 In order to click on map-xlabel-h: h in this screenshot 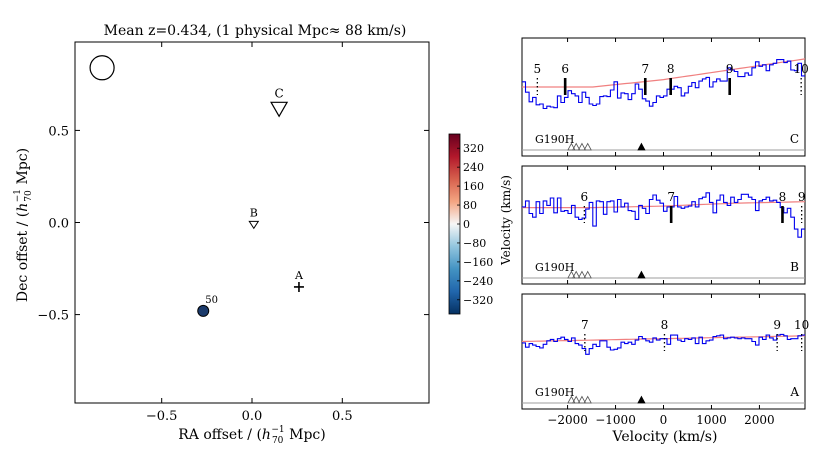, I will do `click(266, 435)`.